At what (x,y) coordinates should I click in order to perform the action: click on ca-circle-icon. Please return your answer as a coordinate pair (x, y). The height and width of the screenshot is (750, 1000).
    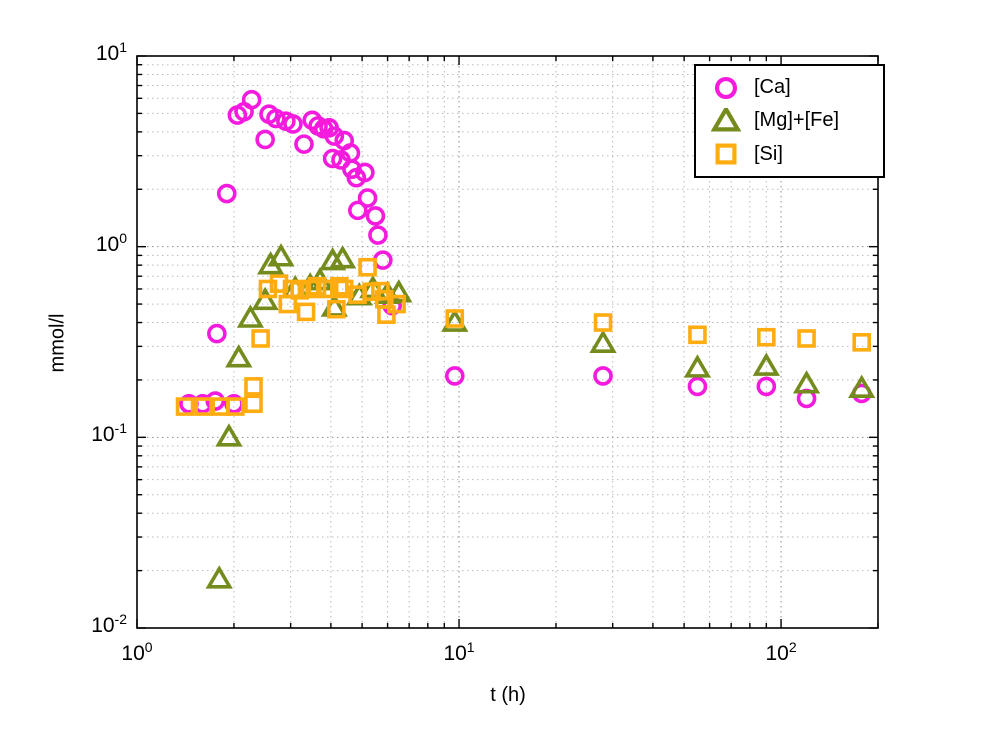
    Looking at the image, I should click on (726, 87).